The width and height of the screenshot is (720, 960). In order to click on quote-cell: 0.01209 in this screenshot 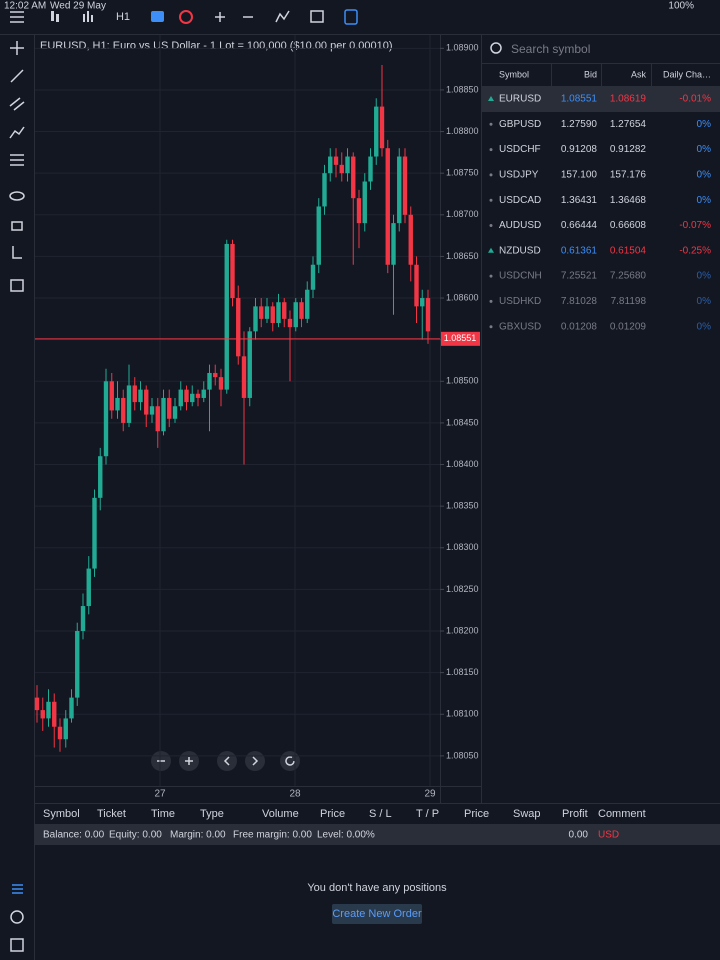, I will do `click(628, 326)`.